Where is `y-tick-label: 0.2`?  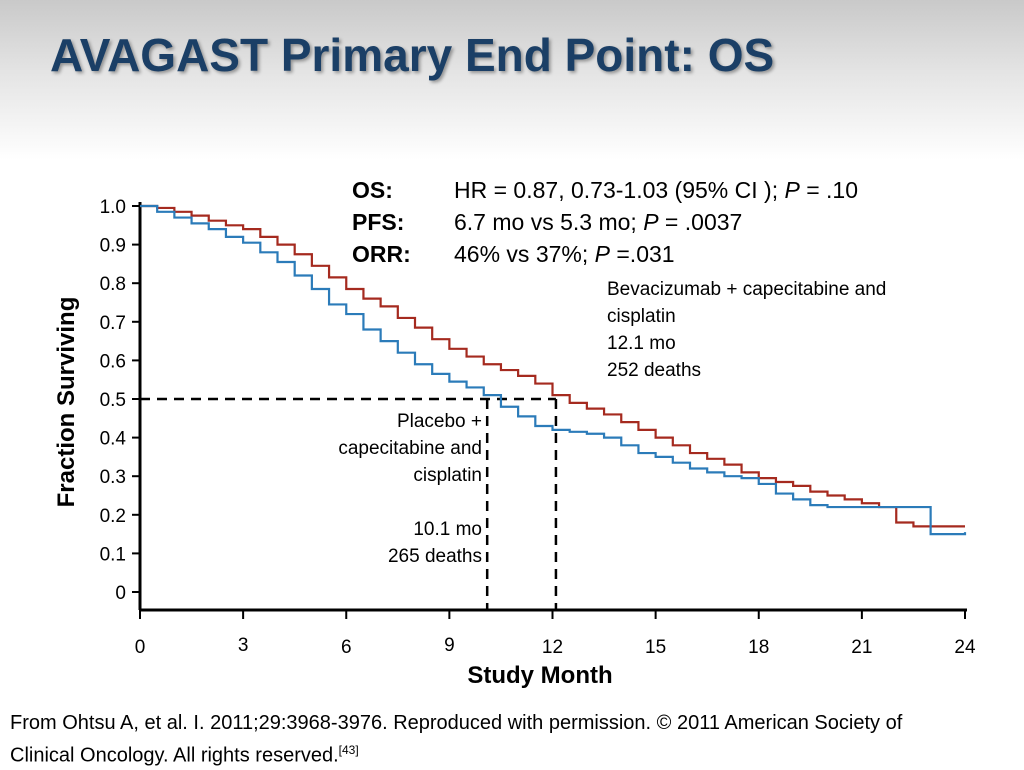 y-tick-label: 0.2 is located at coordinates (113, 516).